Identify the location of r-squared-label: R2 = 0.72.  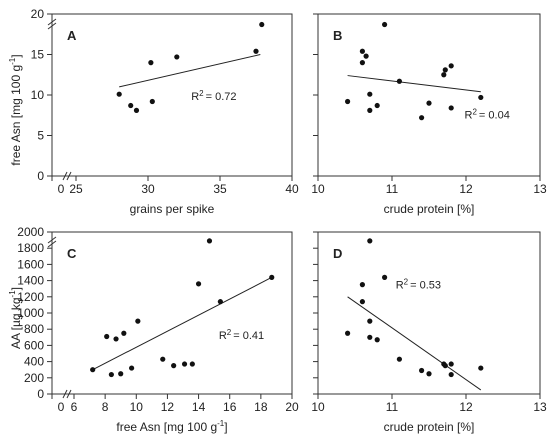
(213, 96).